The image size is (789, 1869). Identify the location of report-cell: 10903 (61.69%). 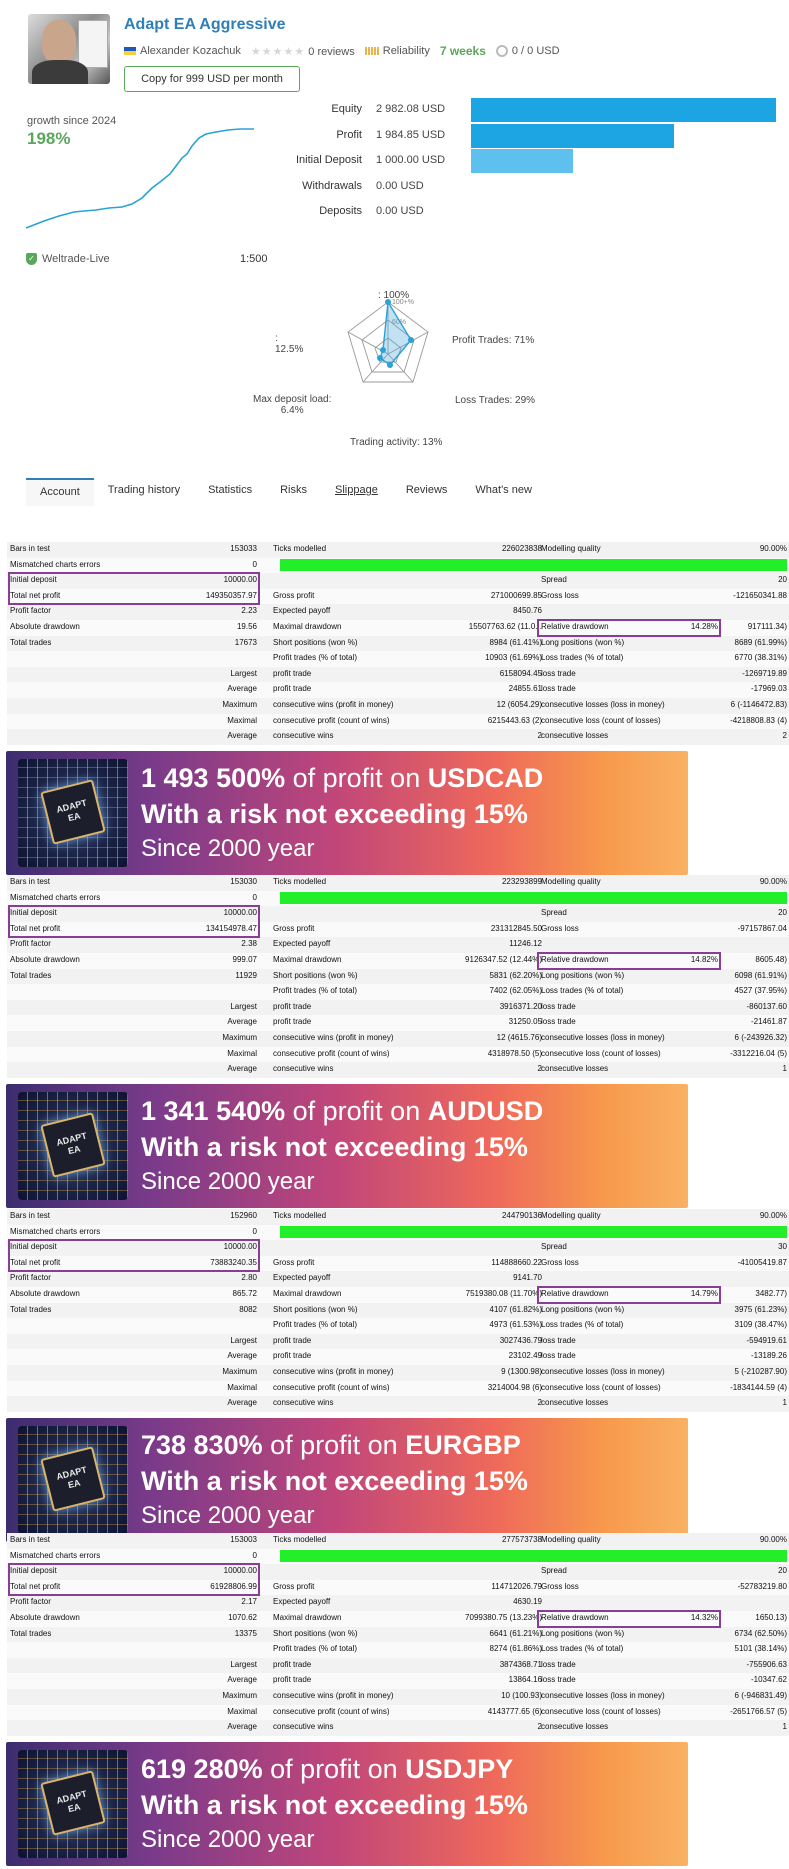
(513, 658).